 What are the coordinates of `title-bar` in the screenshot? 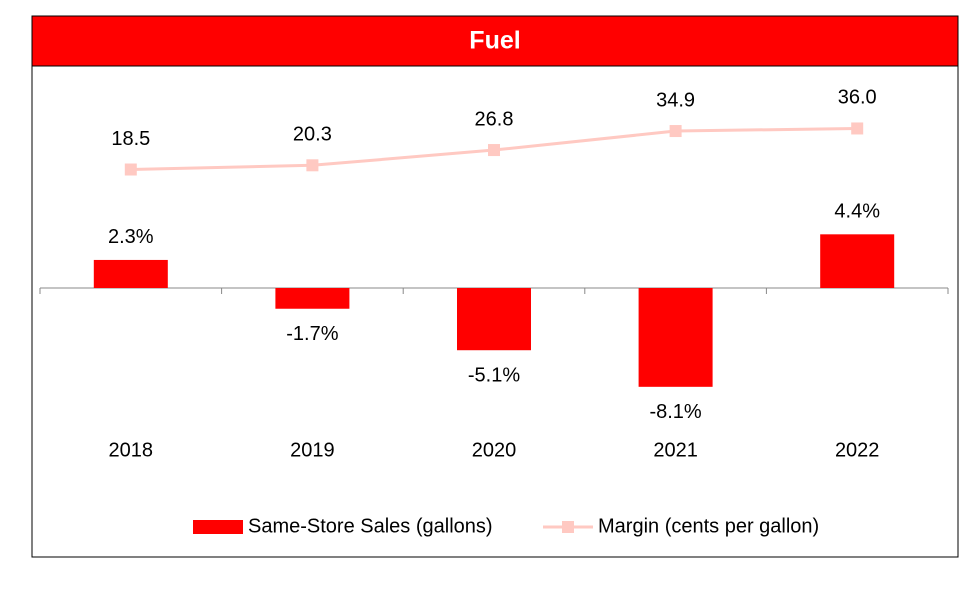 It's located at (495, 41).